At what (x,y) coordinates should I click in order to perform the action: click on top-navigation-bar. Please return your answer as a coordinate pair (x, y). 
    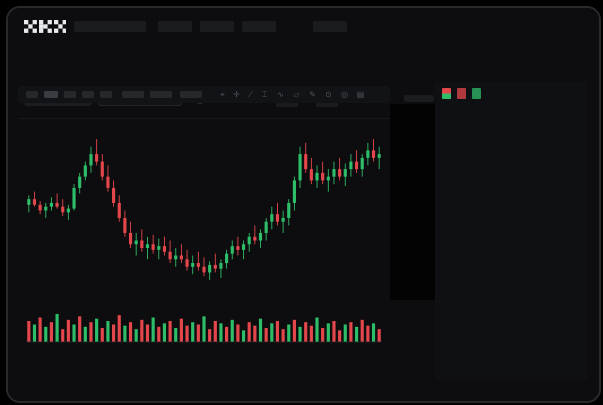
    Looking at the image, I should click on (303, 25).